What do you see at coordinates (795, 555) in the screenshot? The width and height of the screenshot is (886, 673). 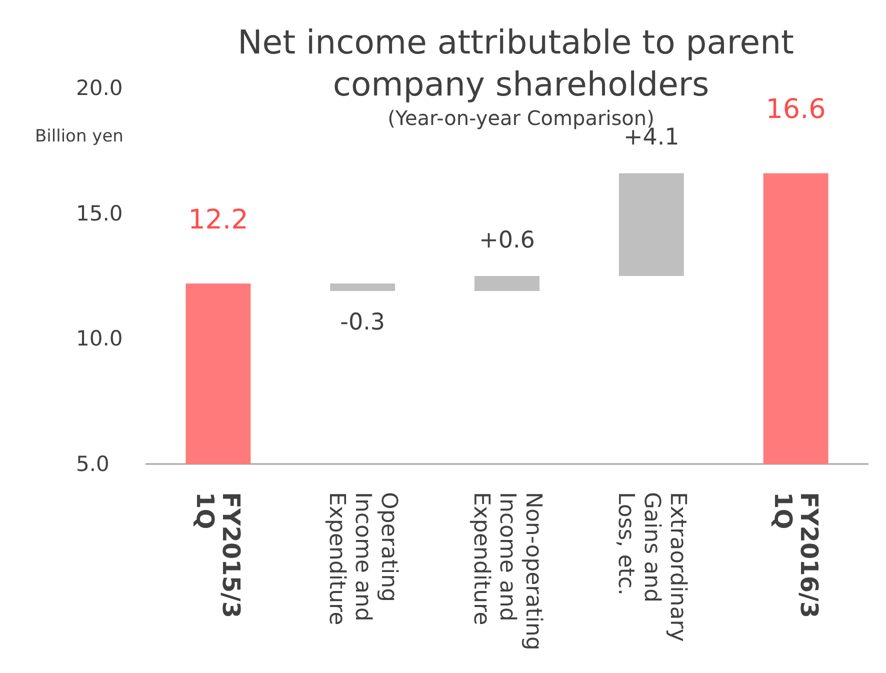 I see `x-tick-label: FY2016/3 1Q` at bounding box center [795, 555].